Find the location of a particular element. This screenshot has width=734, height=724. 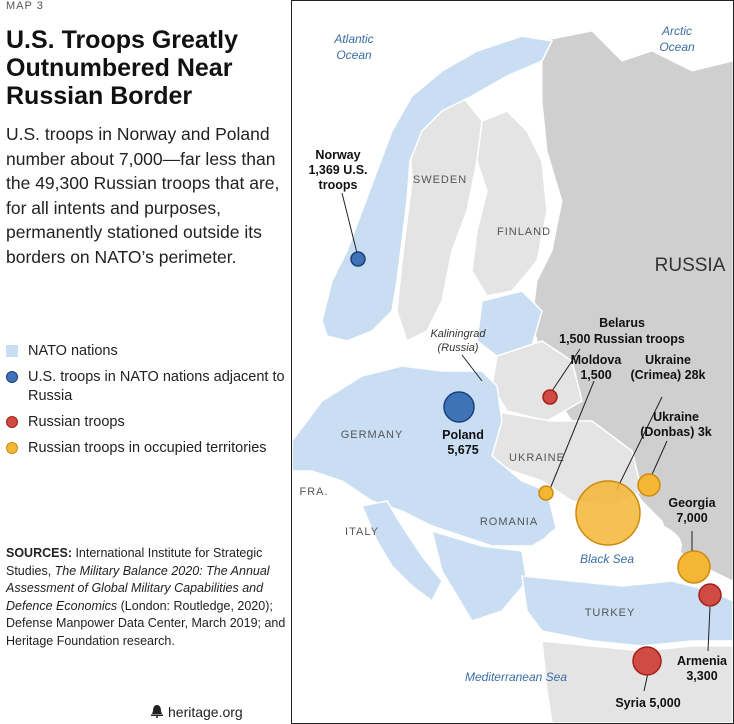

donbas-troops-marker is located at coordinates (649, 485).